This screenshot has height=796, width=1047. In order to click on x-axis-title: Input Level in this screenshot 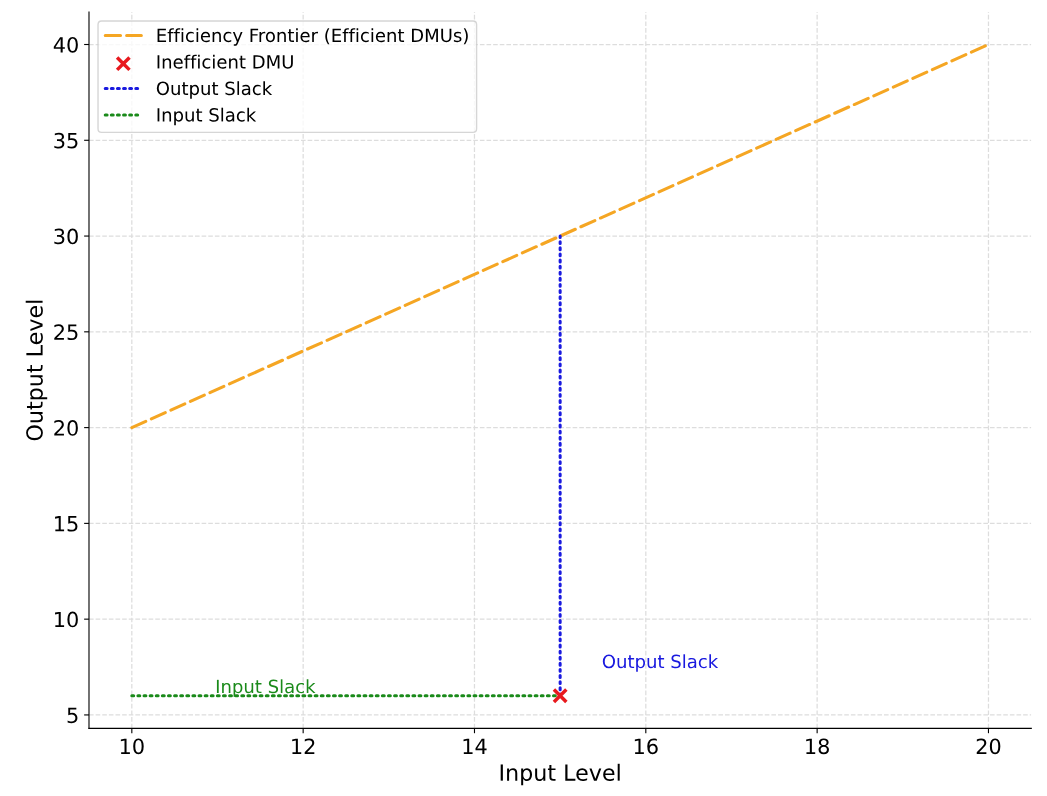, I will do `click(560, 774)`.